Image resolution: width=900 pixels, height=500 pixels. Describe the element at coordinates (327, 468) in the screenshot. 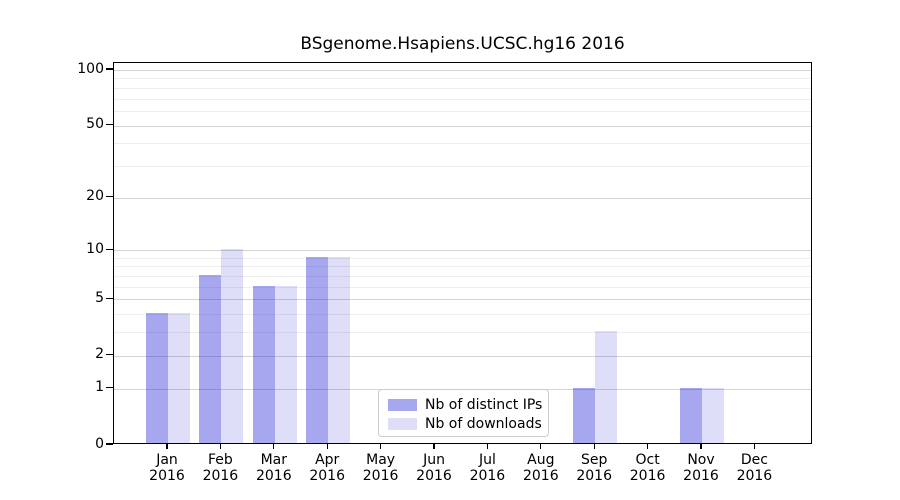

I see `x-tick-label-apr: Apr 2016` at that location.